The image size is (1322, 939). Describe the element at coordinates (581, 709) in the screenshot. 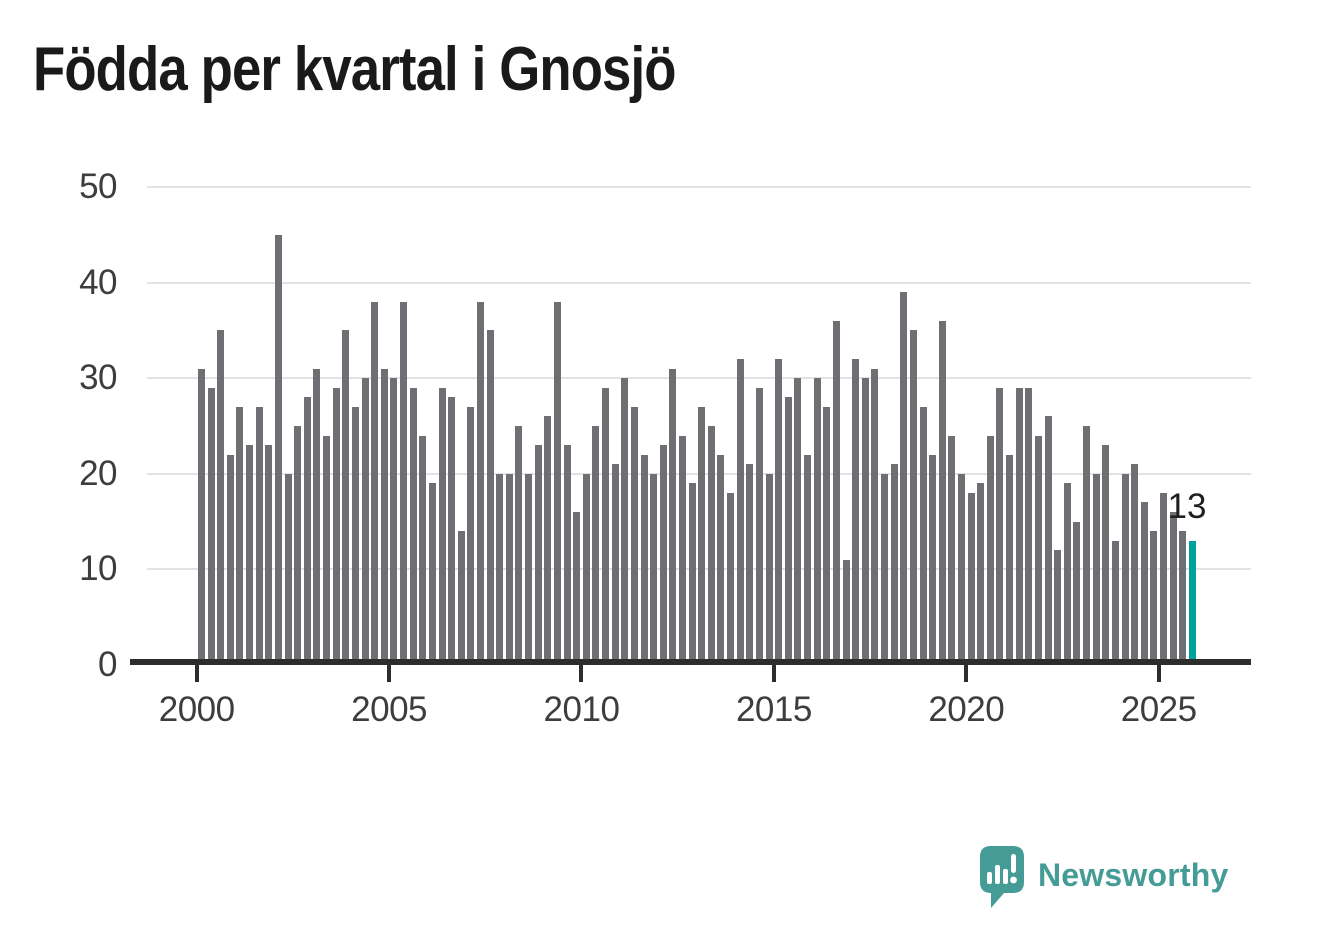

I see `x-axis-label: 2010` at that location.